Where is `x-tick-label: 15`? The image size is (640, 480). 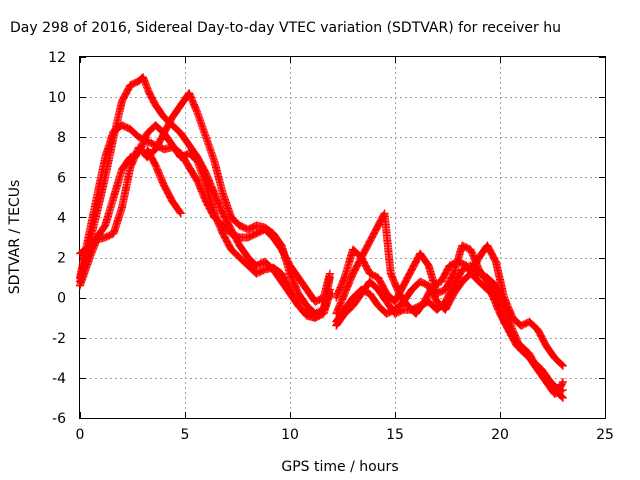
x-tick-label: 15 is located at coordinates (395, 435).